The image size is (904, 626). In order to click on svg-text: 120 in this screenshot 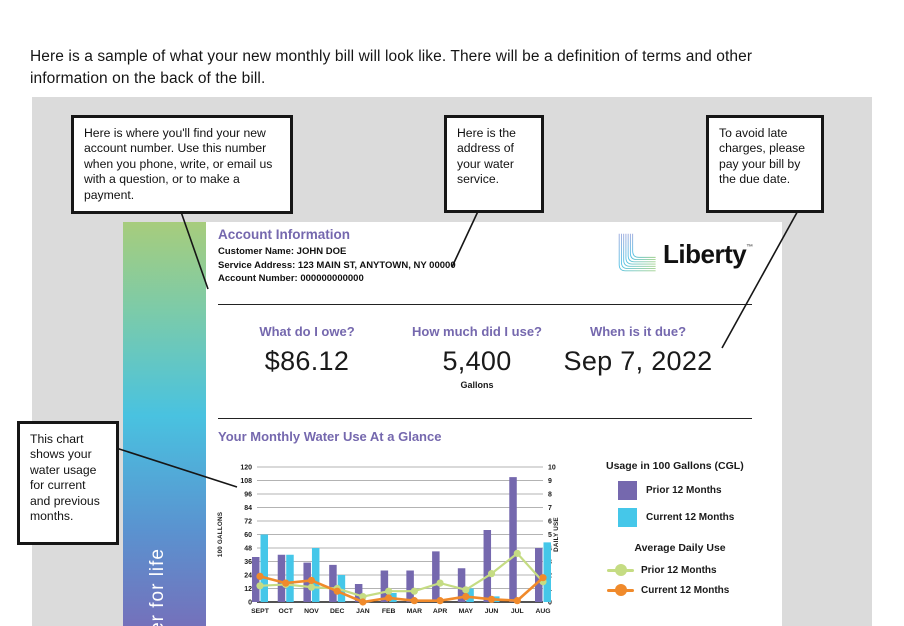, I will do `click(246, 468)`.